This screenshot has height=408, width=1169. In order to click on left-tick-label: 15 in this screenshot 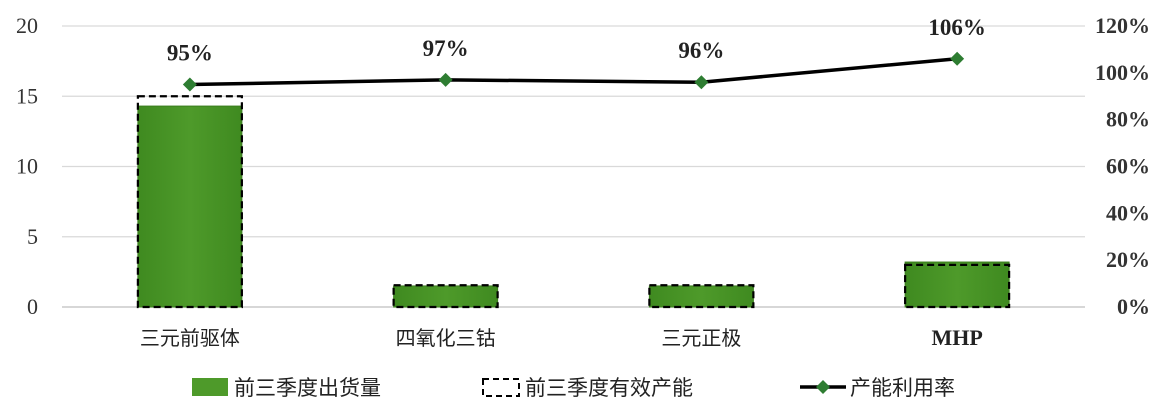, I will do `click(27, 95)`.